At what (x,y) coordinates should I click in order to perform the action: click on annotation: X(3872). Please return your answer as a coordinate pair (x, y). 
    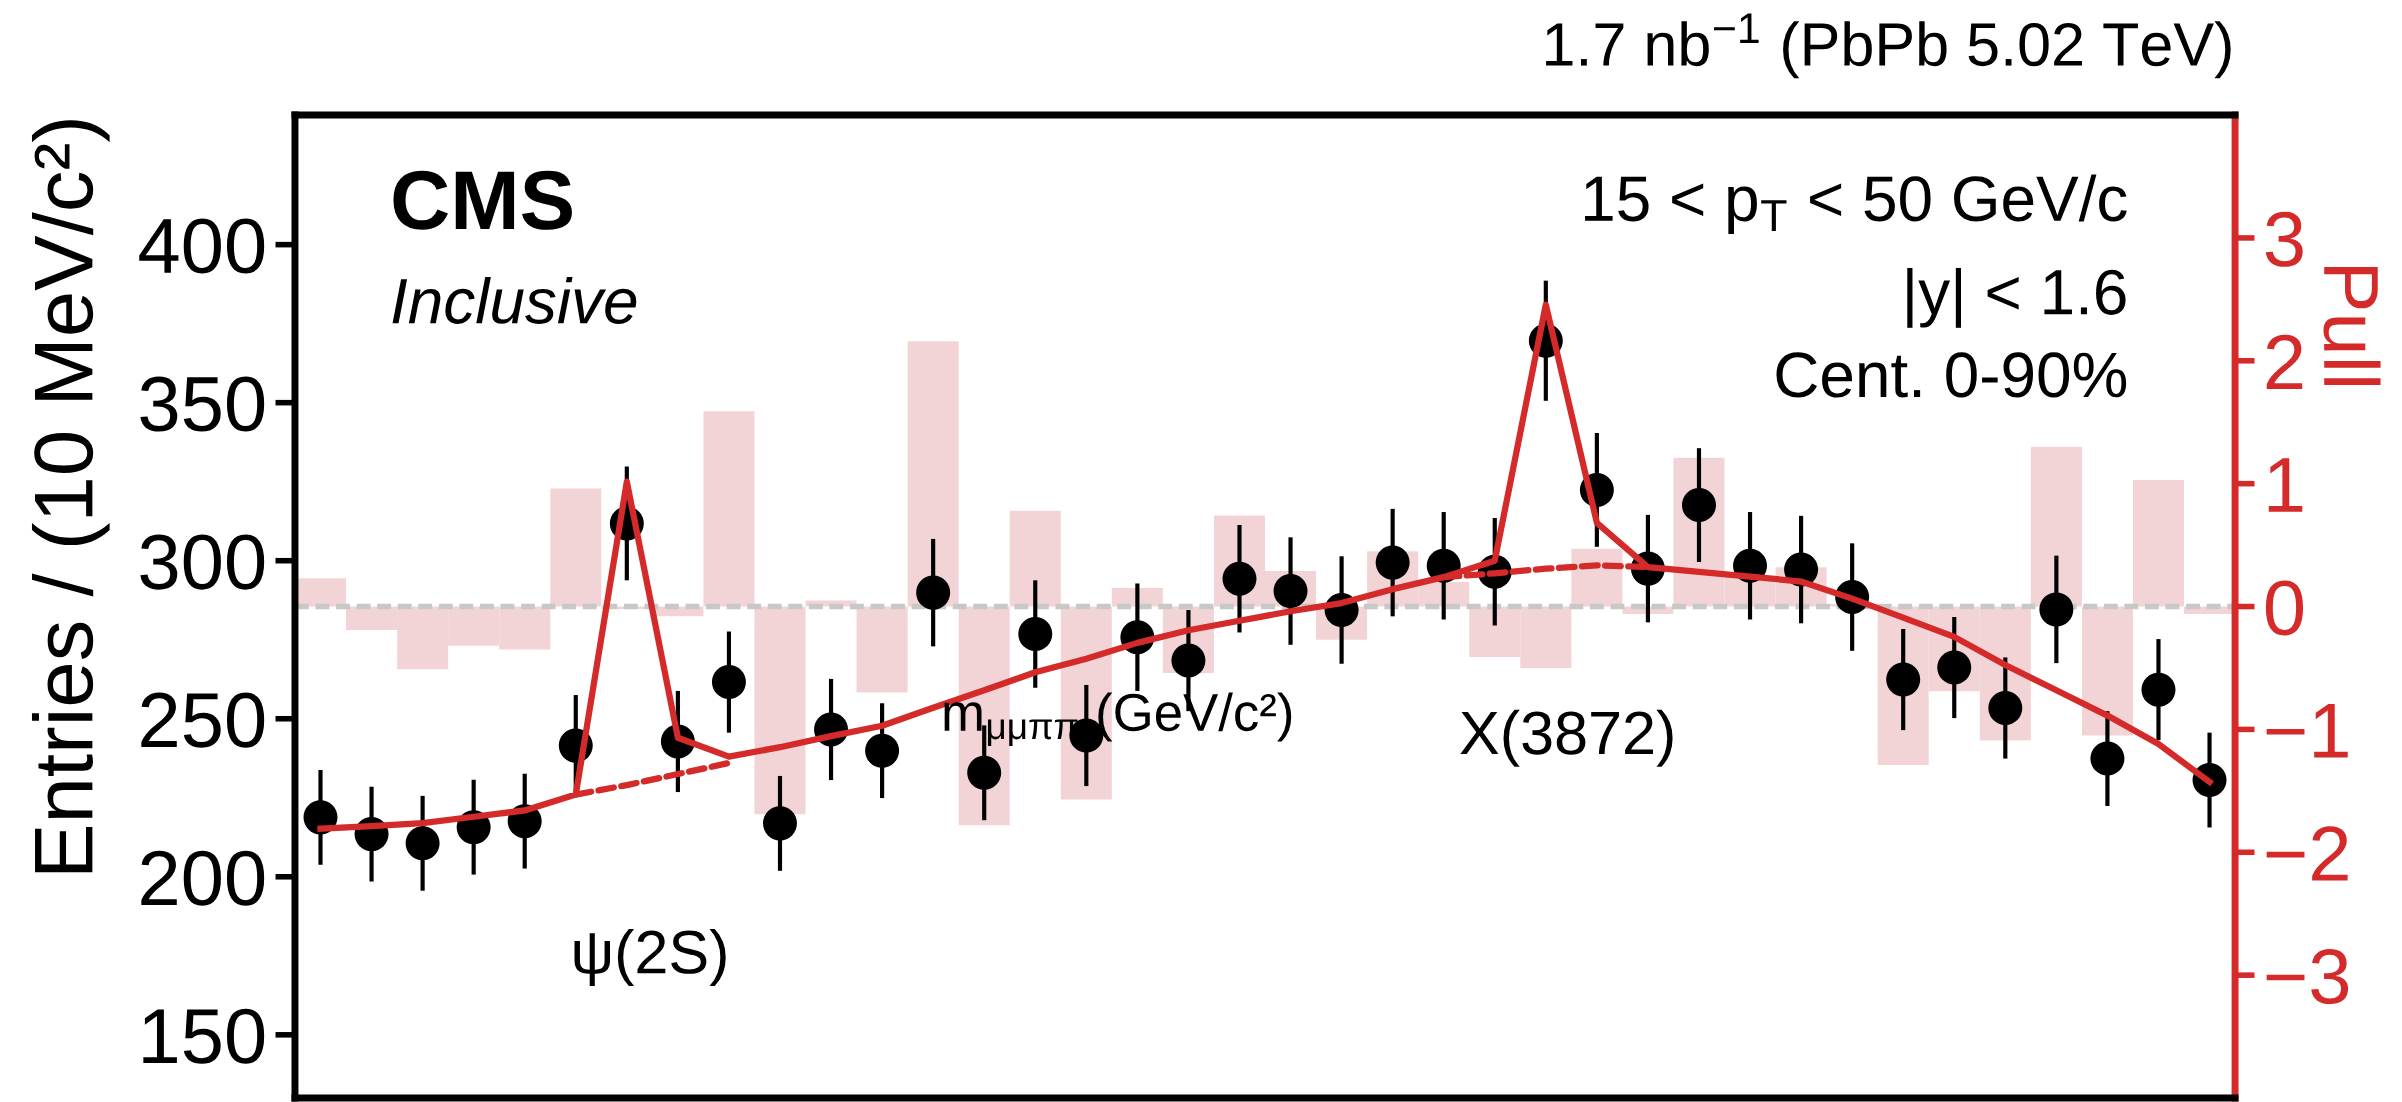
    Looking at the image, I should click on (1566, 738).